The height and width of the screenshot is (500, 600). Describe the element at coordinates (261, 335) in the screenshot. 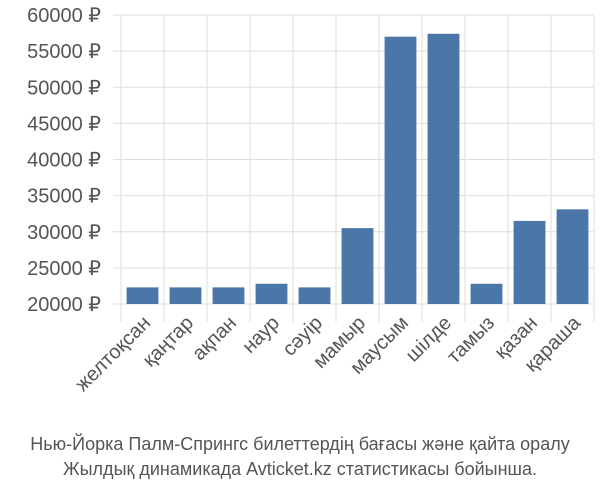

I see `x-tick-label: наур` at that location.